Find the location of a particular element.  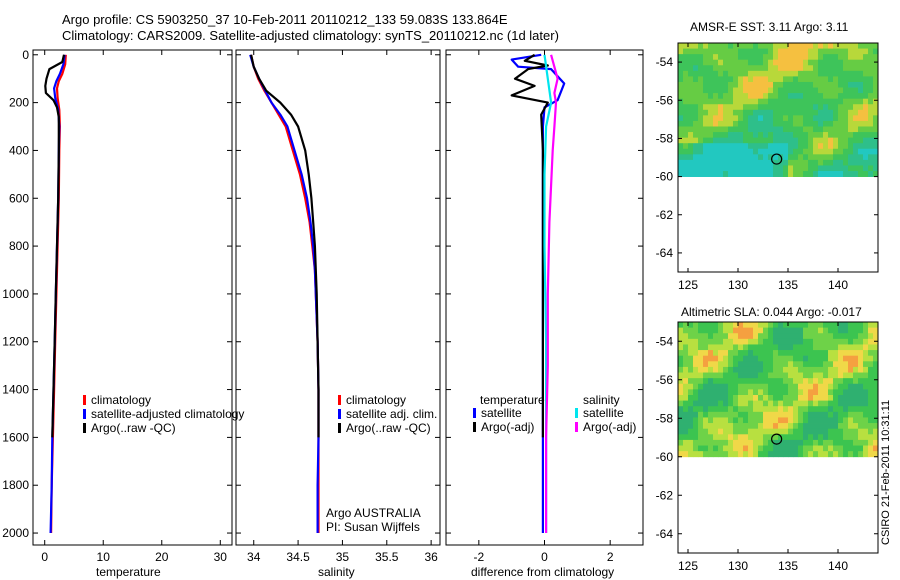

y-tick-label: 1600 is located at coordinates (15, 437).